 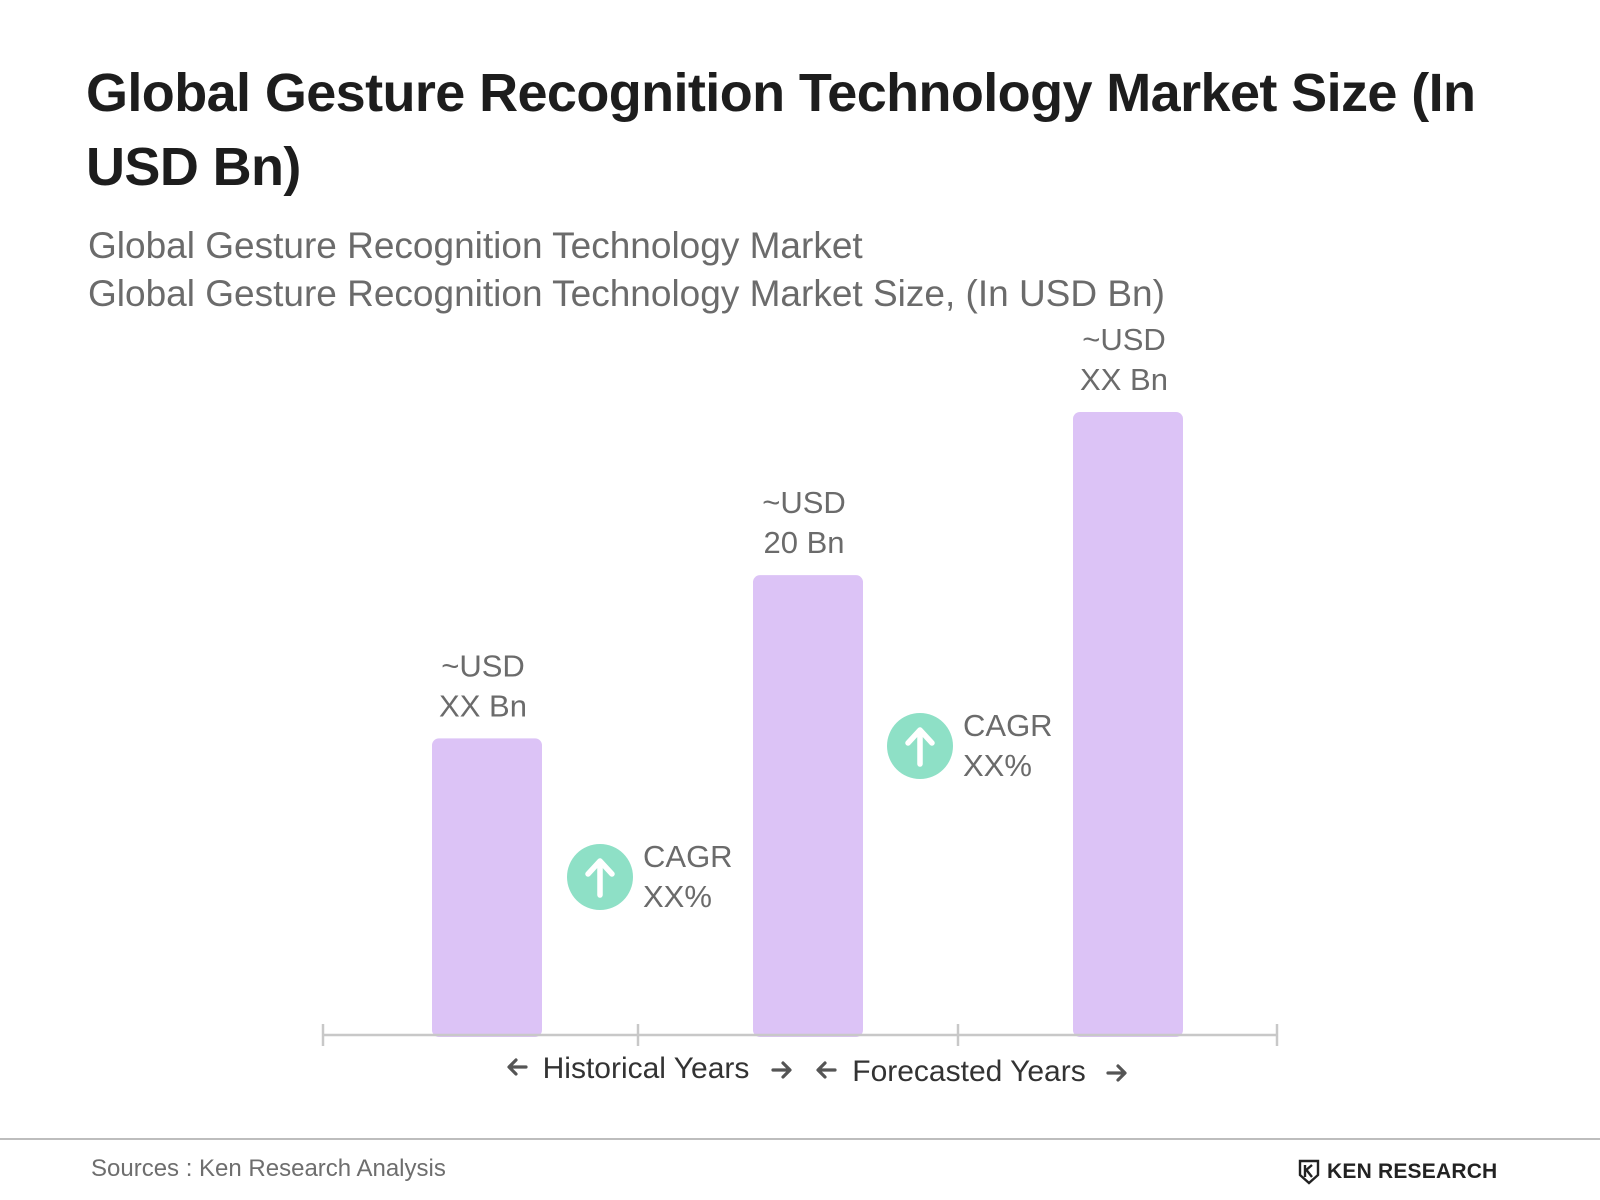 I want to click on bar-label-2-line2: 20 Bn, so click(x=803, y=542).